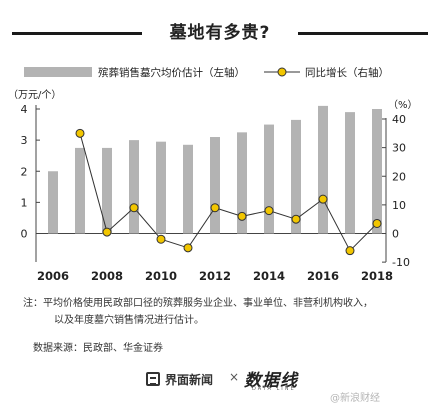 The image size is (440, 409). I want to click on bar-2011, so click(188, 189).